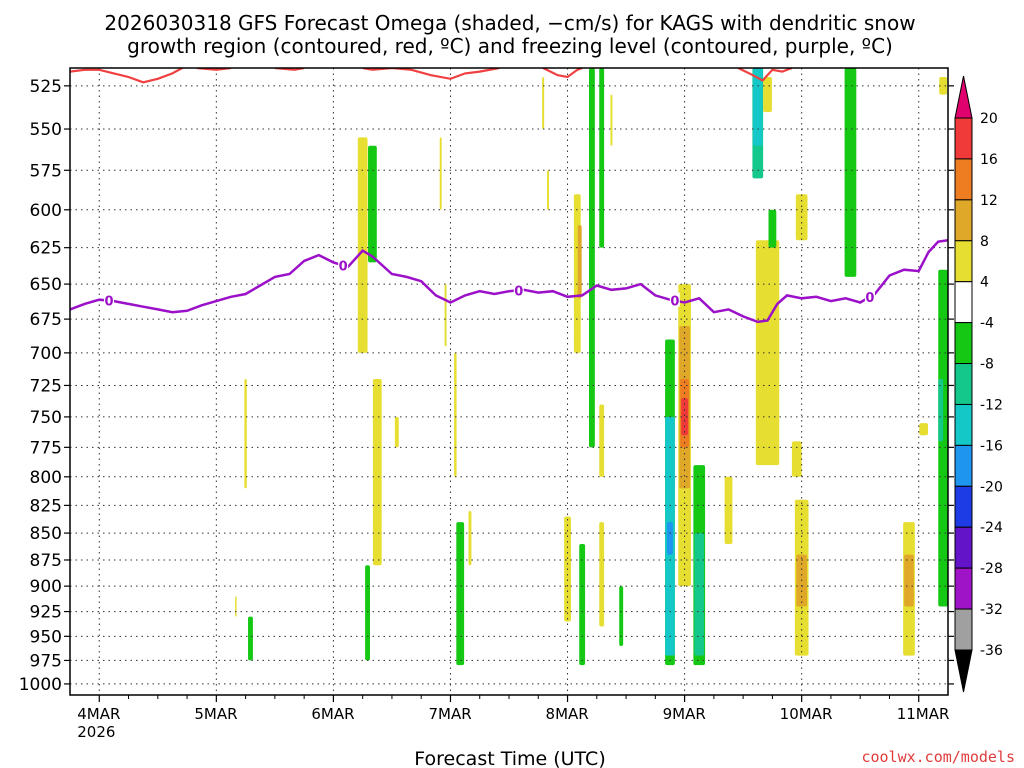  What do you see at coordinates (989, 201) in the screenshot?
I see `colorbar-label: 12` at bounding box center [989, 201].